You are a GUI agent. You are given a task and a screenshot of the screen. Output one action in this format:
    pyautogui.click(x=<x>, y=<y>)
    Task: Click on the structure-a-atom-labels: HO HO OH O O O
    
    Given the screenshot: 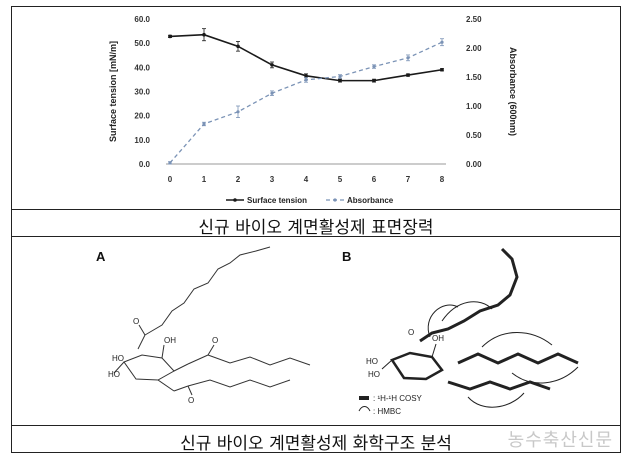 What is the action you would take?
    pyautogui.click(x=163, y=361)
    